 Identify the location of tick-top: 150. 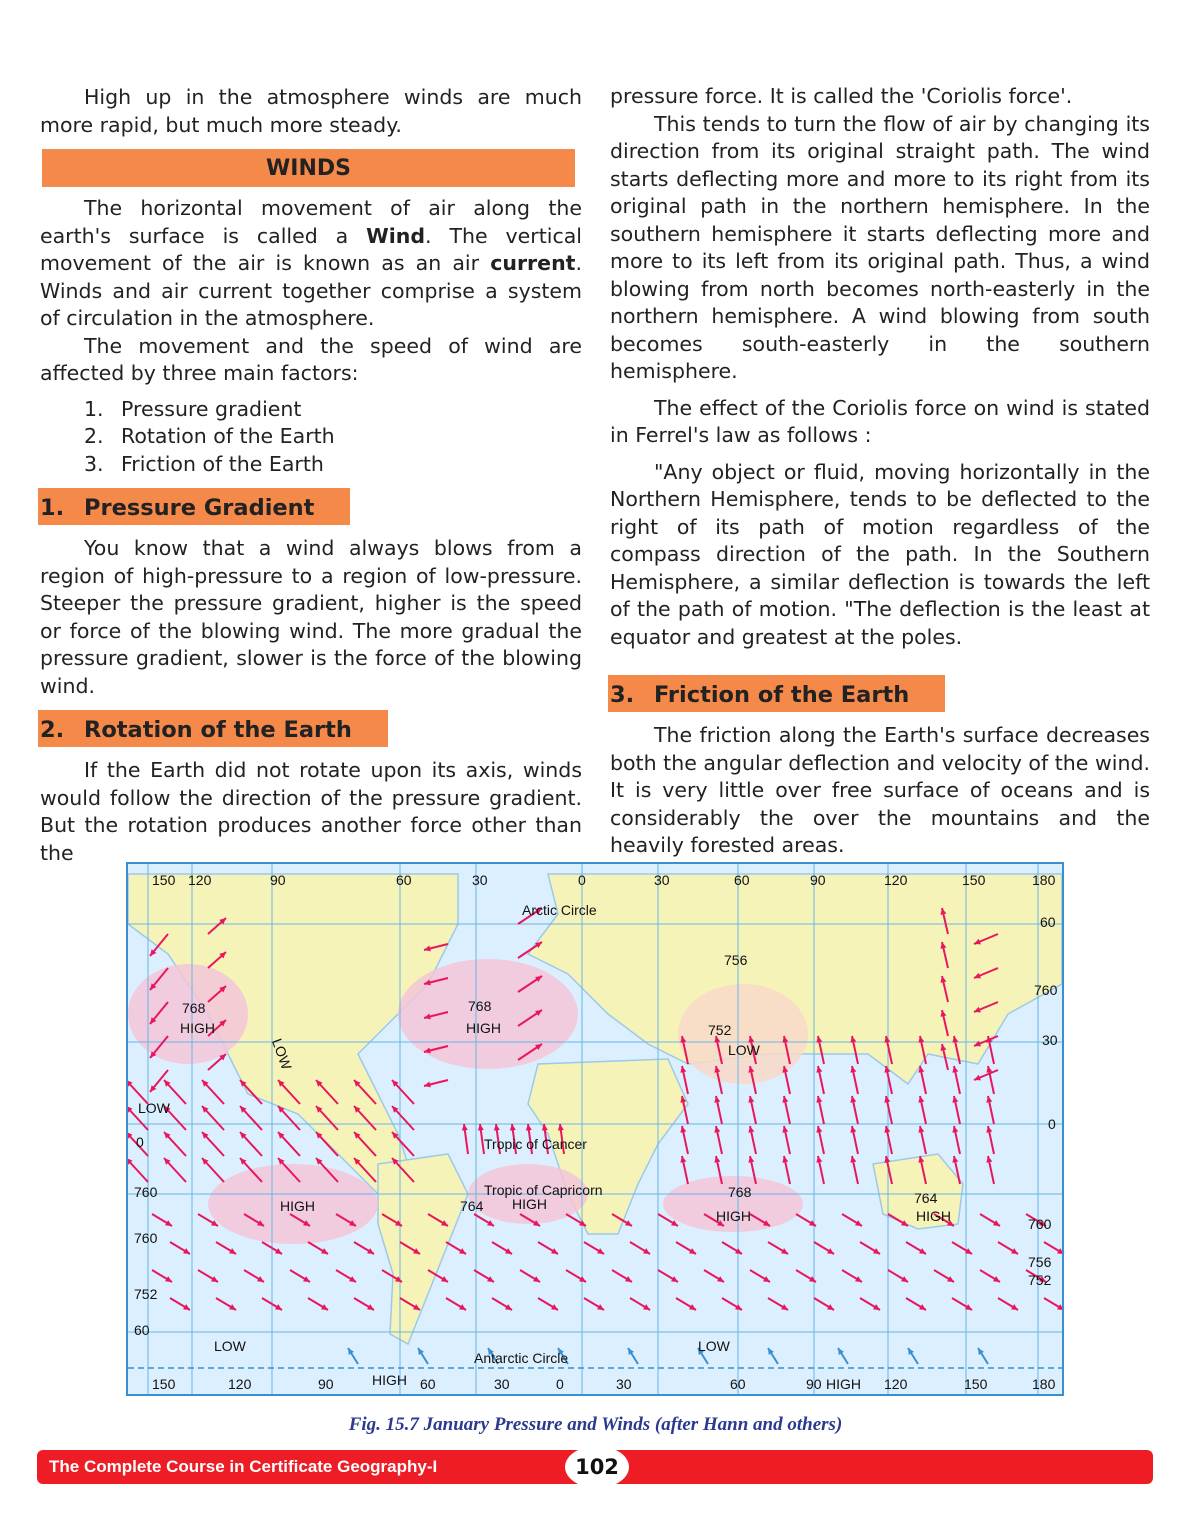
(164, 880).